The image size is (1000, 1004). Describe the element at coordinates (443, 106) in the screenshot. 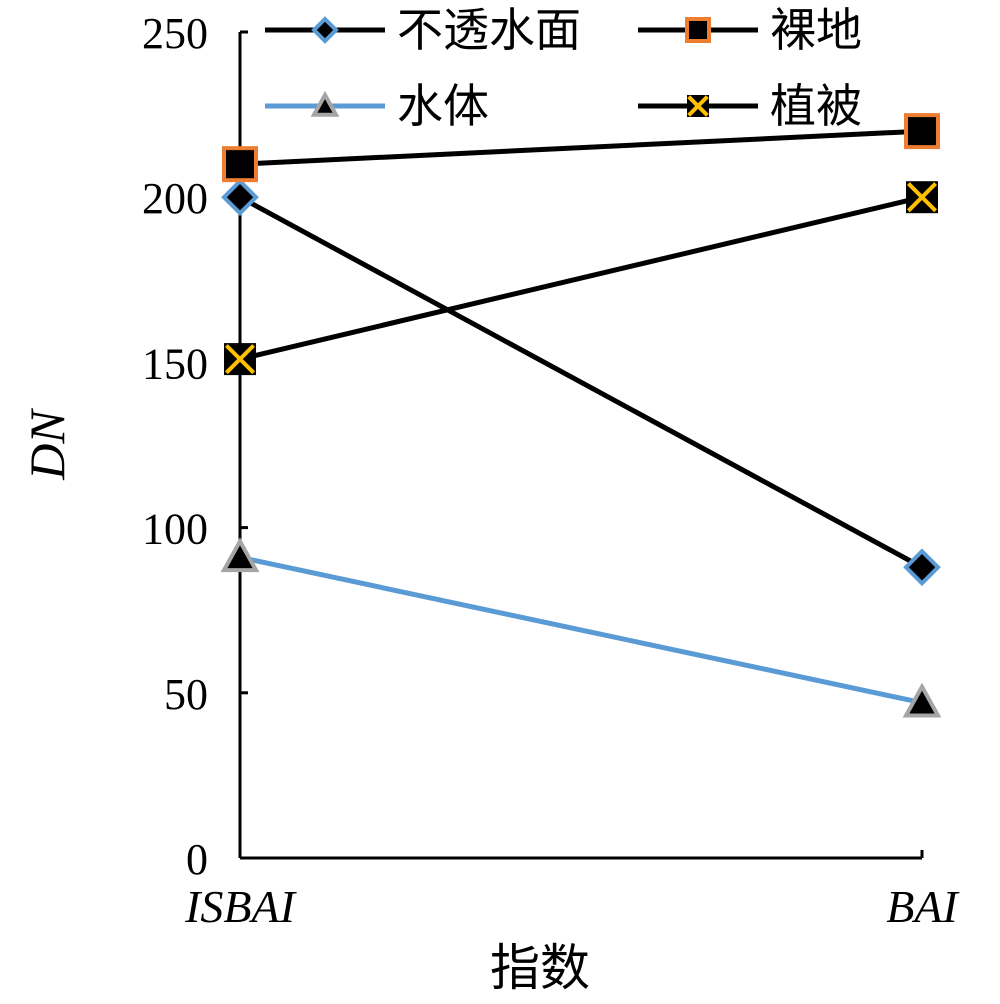

I see `legend-label: 水体` at that location.